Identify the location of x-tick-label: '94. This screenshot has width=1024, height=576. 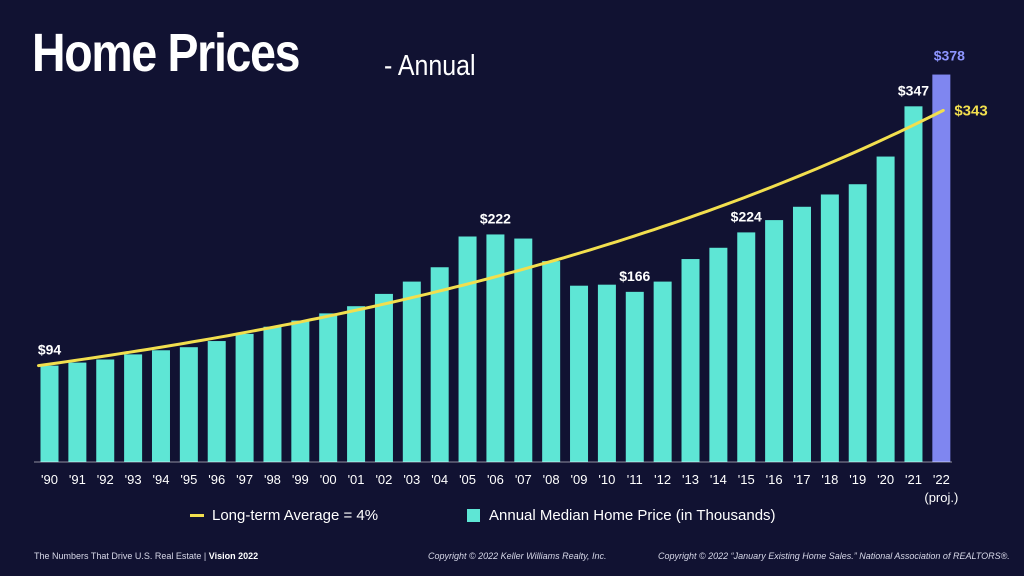
(161, 479).